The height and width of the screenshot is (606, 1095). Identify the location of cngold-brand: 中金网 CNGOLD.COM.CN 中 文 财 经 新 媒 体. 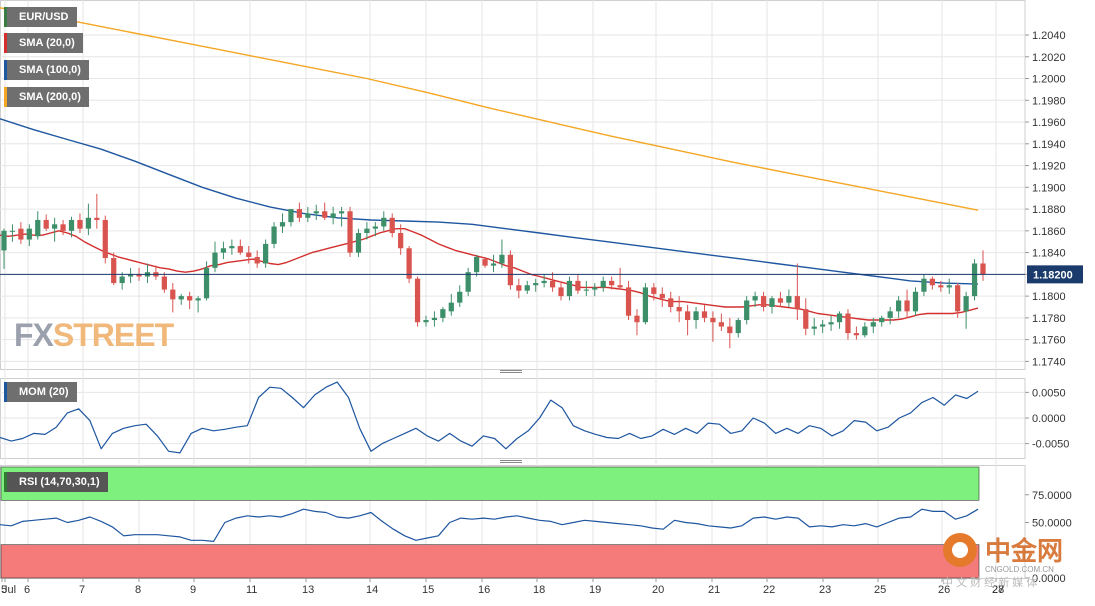
(1002, 561).